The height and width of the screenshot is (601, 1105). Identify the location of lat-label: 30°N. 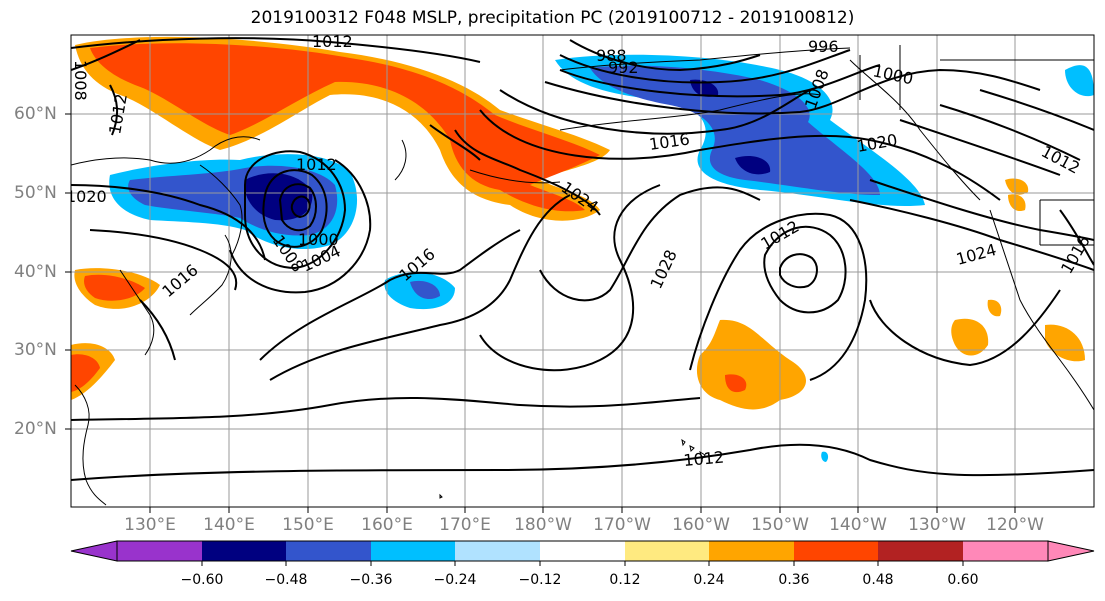
(35, 350).